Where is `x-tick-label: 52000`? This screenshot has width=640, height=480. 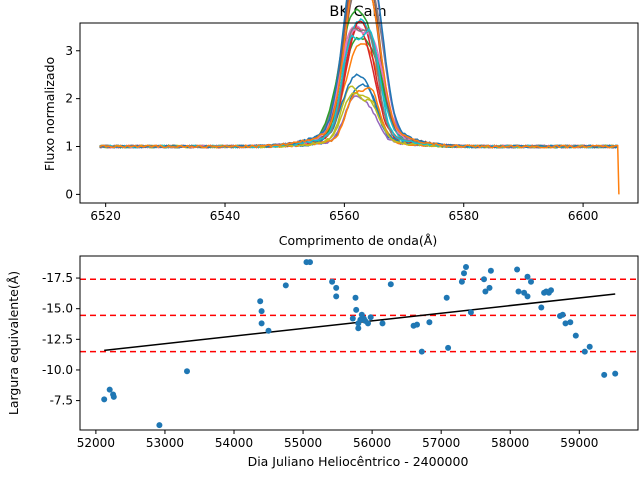 x-tick-label: 52000 is located at coordinates (96, 443).